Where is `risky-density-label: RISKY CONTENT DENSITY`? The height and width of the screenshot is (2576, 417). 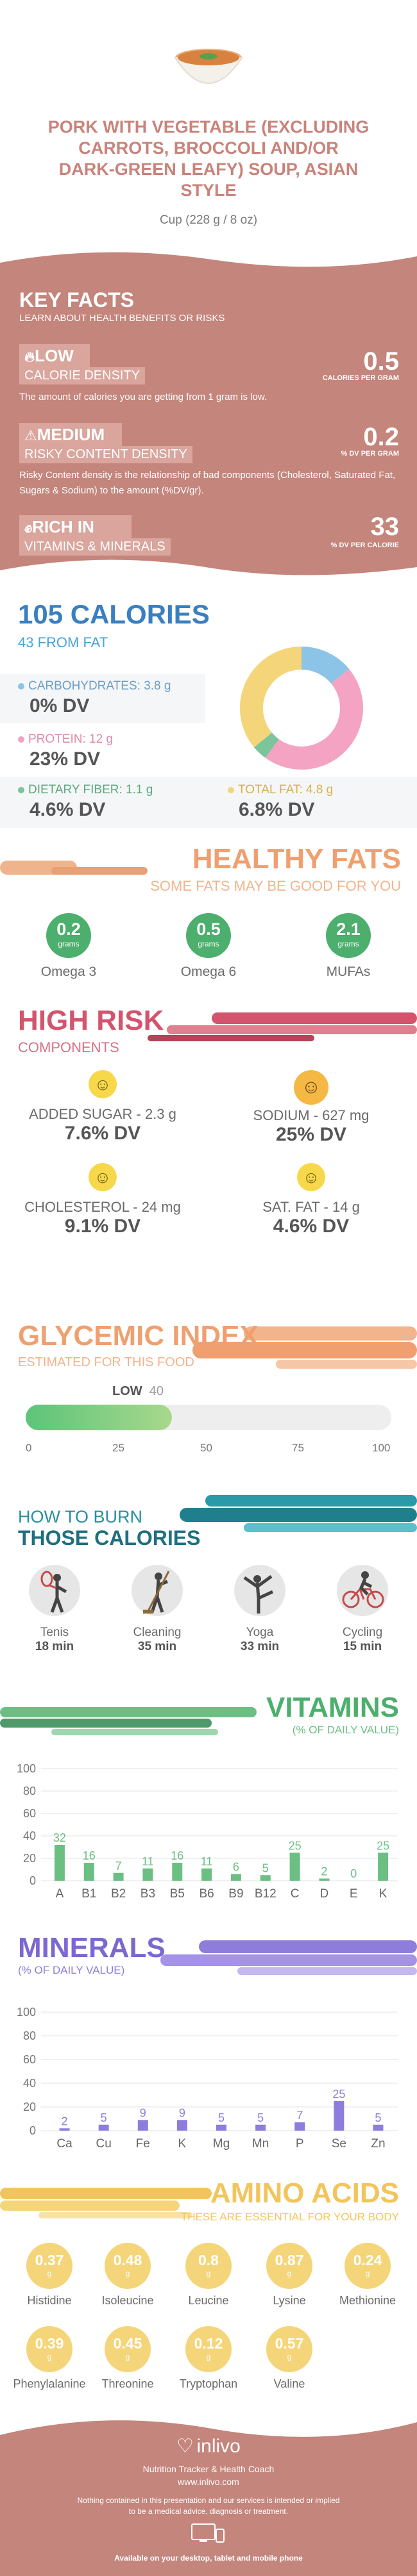 risky-density-label: RISKY CONTENT DENSITY is located at coordinates (105, 454).